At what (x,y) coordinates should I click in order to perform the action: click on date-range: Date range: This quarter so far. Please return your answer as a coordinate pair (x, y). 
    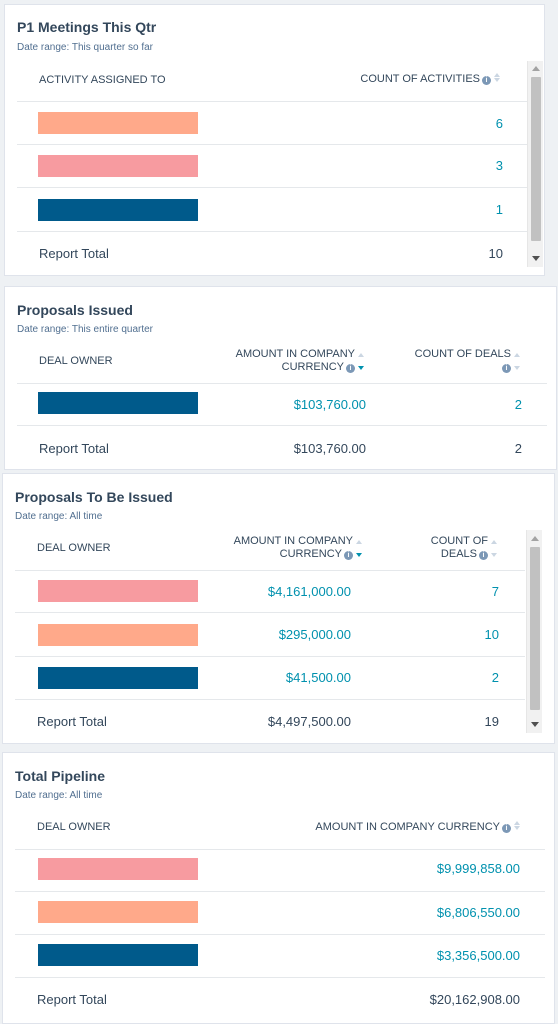
    Looking at the image, I should click on (85, 47).